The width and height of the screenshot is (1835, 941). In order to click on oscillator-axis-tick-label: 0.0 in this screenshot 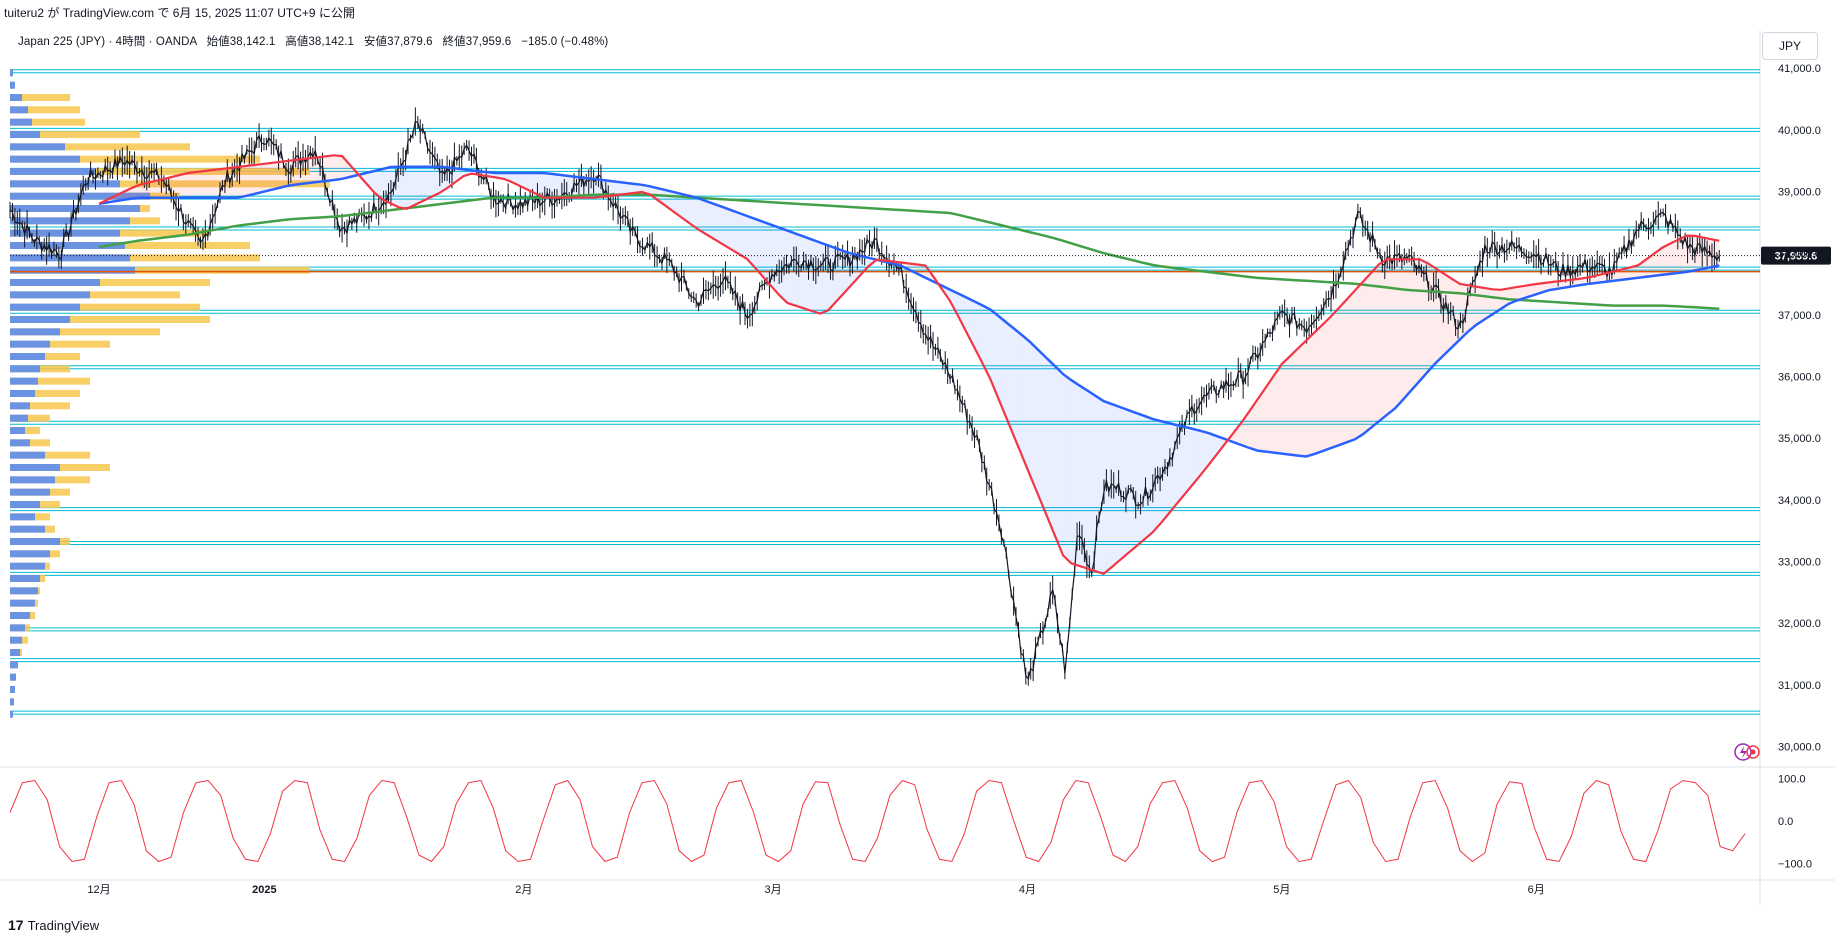, I will do `click(1785, 822)`.